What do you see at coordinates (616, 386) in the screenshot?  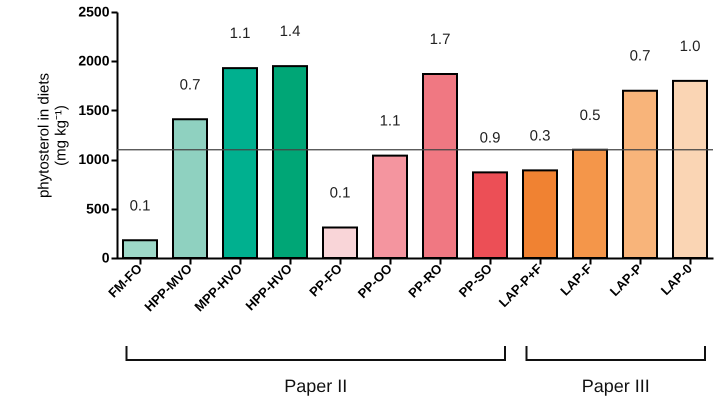 I see `text: Paper III` at bounding box center [616, 386].